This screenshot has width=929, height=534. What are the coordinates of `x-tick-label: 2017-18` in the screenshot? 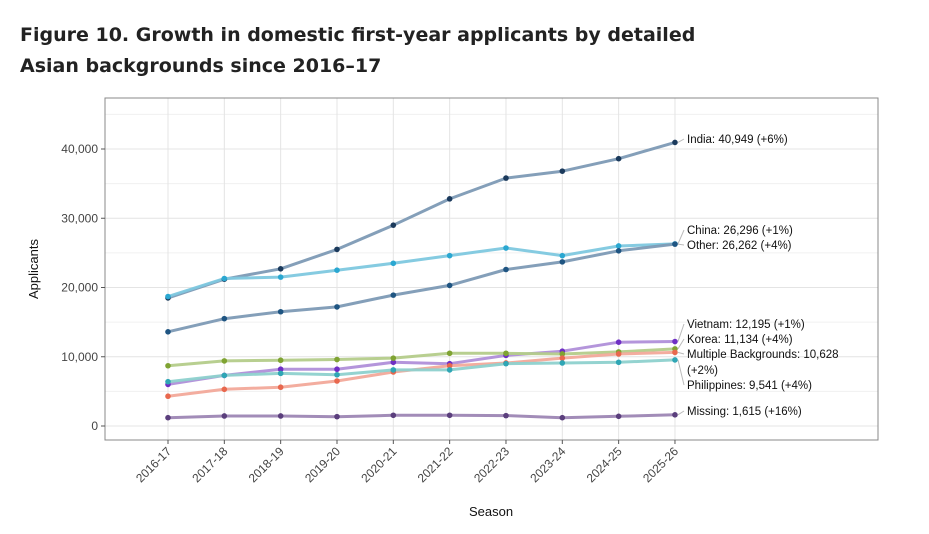 It's located at (209, 464).